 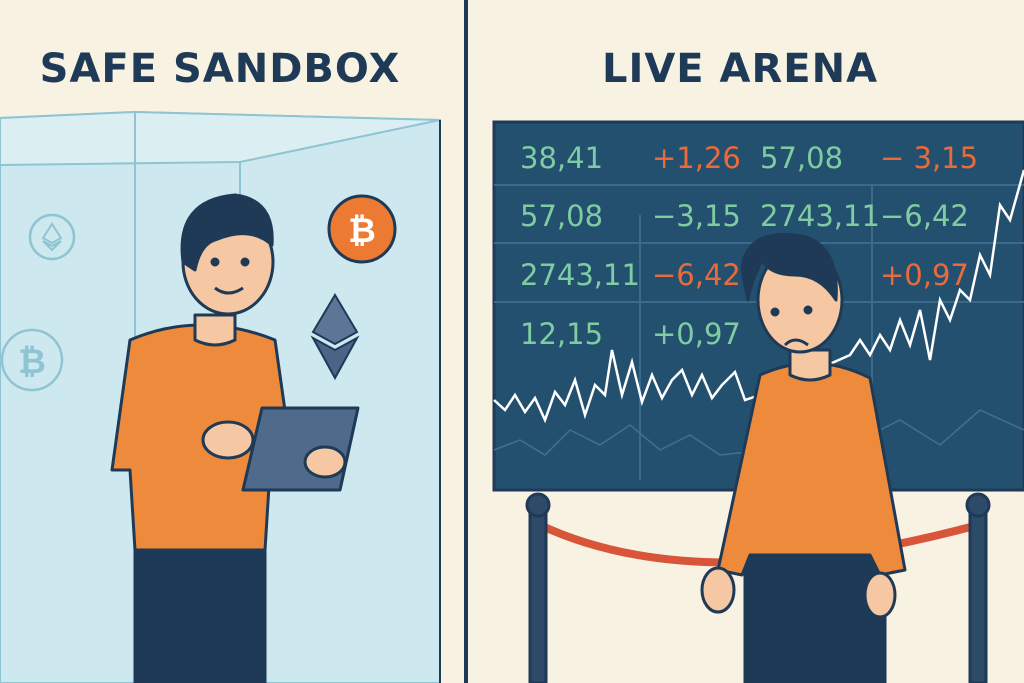 I want to click on ticker-value: − 3,15, so click(x=929, y=158).